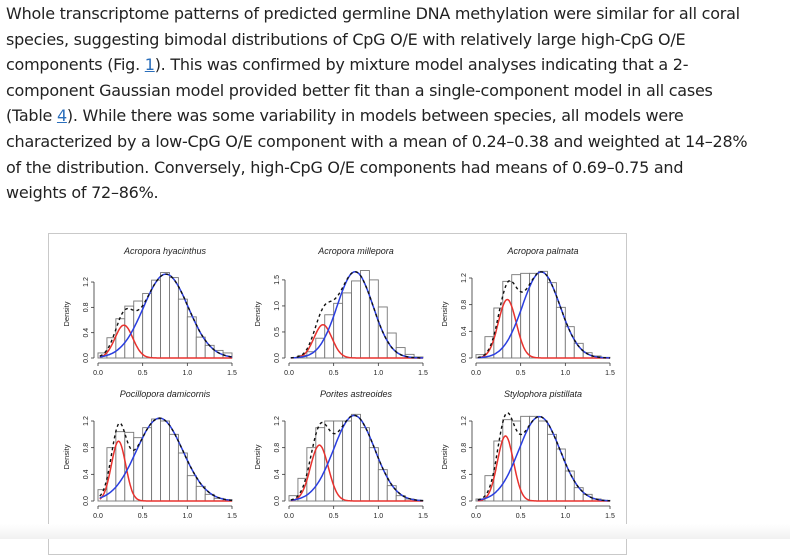 The height and width of the screenshot is (555, 790). What do you see at coordinates (355, 251) in the screenshot?
I see `panel-title: Acropora millepora` at bounding box center [355, 251].